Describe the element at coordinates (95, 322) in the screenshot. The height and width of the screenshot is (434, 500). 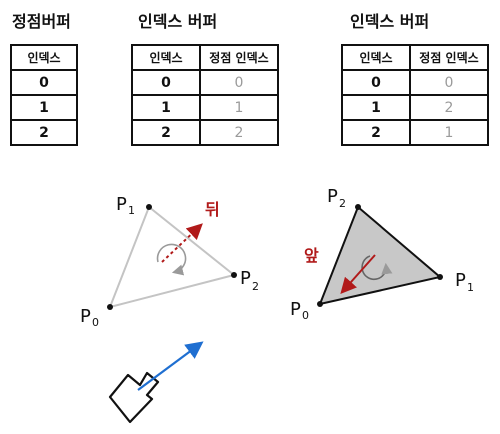
I see `label-p0-left-sub: 0` at that location.